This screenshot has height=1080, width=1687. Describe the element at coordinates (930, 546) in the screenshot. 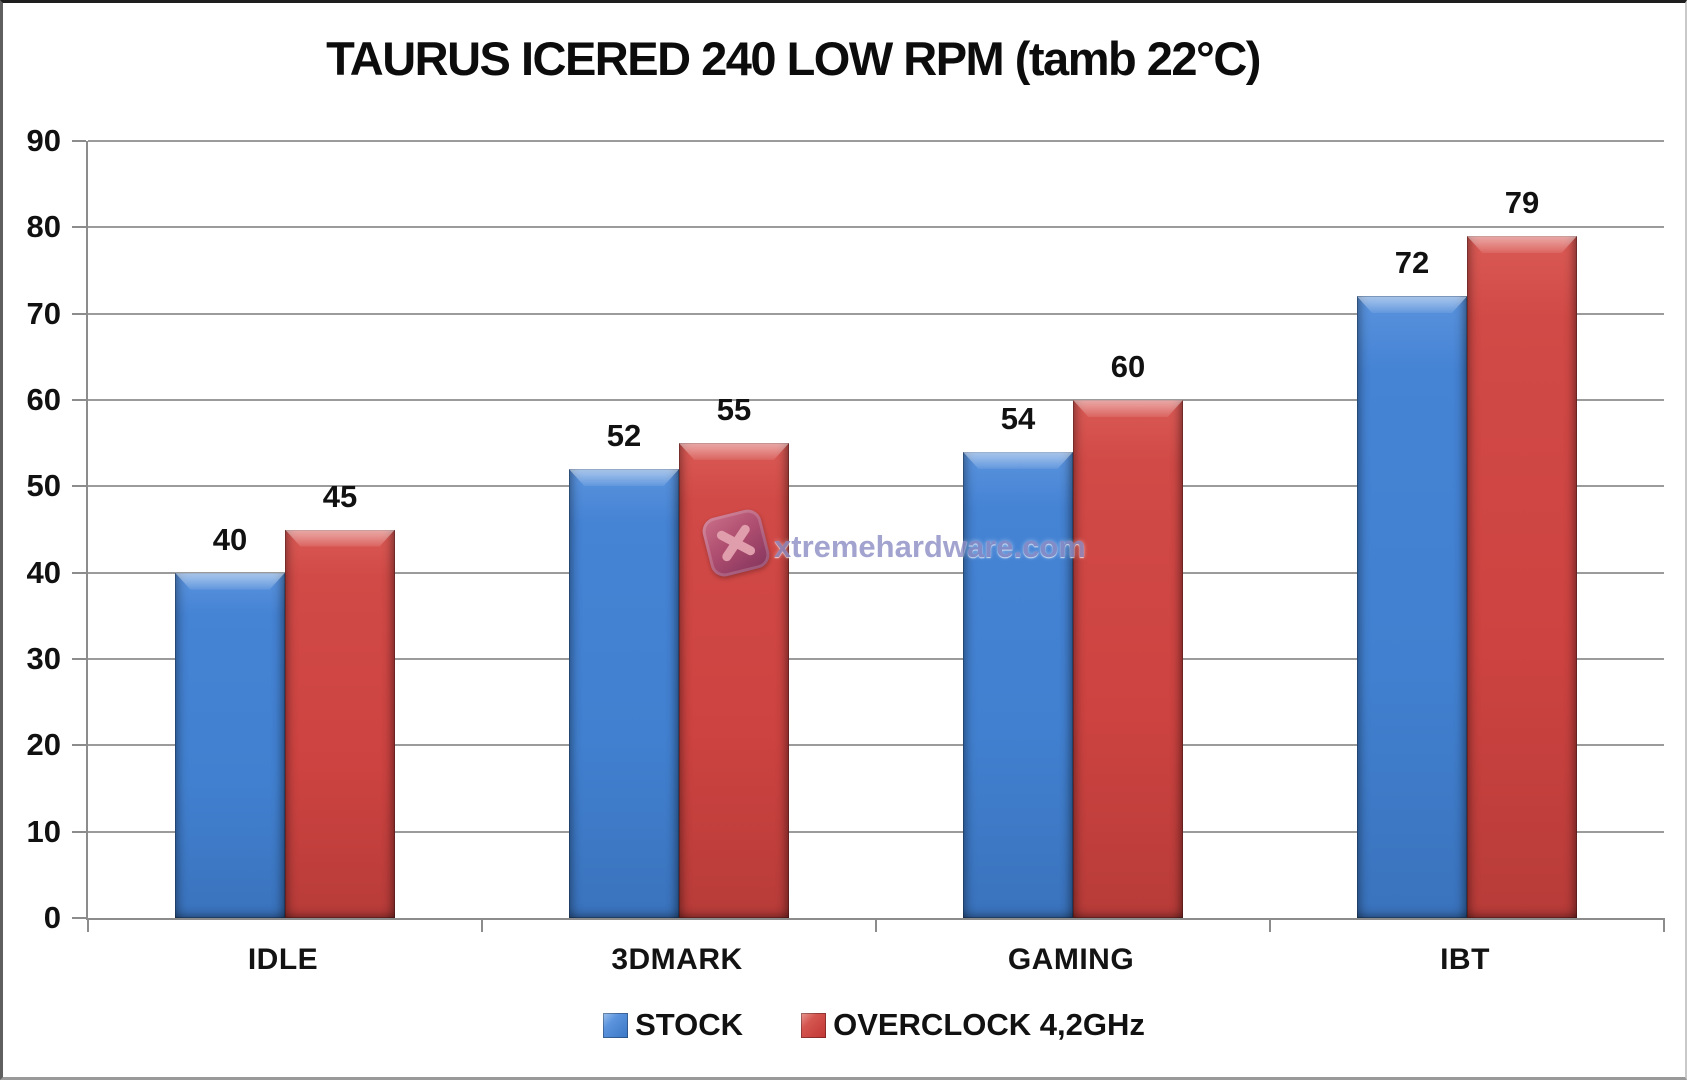

I see `watermark-text: xtremehardware.com` at that location.